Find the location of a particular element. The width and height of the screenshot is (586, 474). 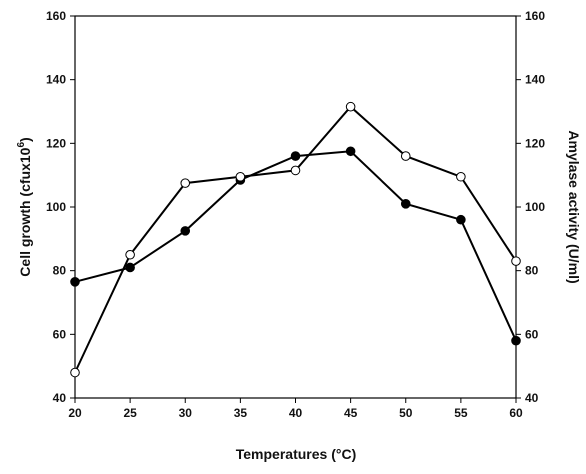

x-tick-label: 25 is located at coordinates (130, 413).